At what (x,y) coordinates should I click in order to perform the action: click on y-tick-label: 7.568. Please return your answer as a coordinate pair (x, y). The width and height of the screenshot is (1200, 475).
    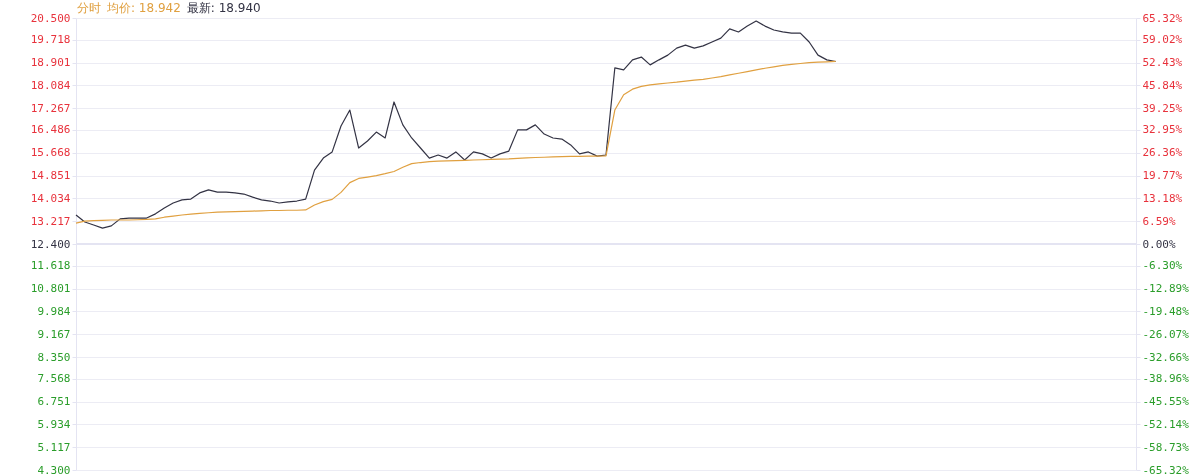
    Looking at the image, I should click on (54, 379).